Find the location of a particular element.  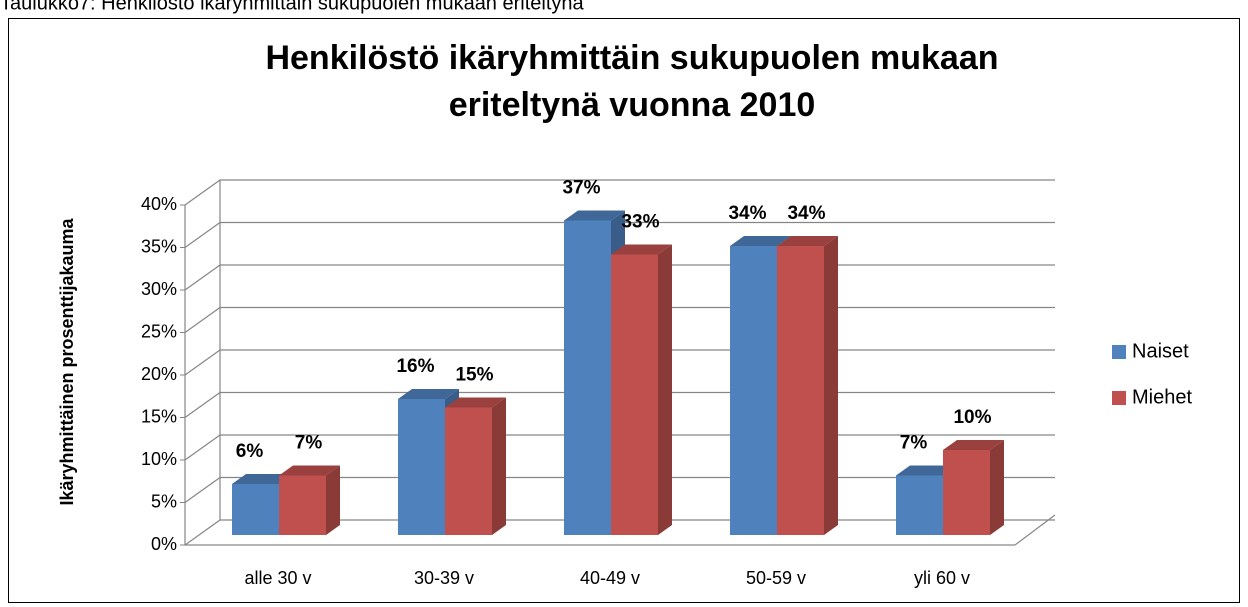

x-tick-label: alle 30 v is located at coordinates (277, 578).